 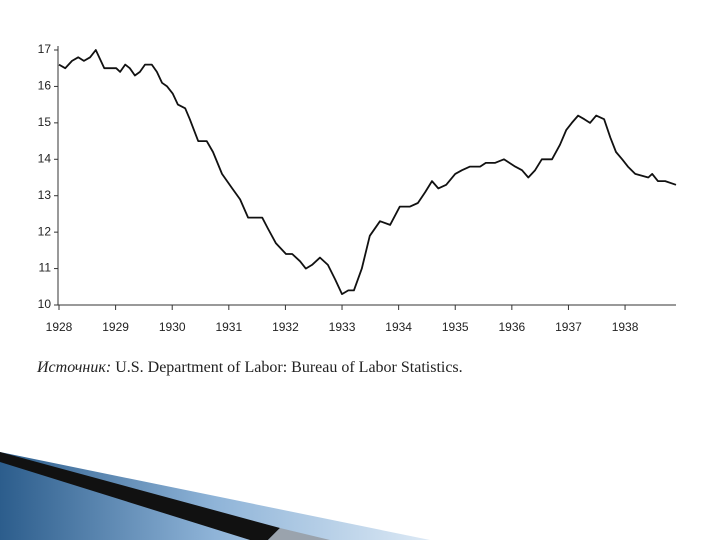 I want to click on x-tick-label: 1936, so click(x=511, y=327).